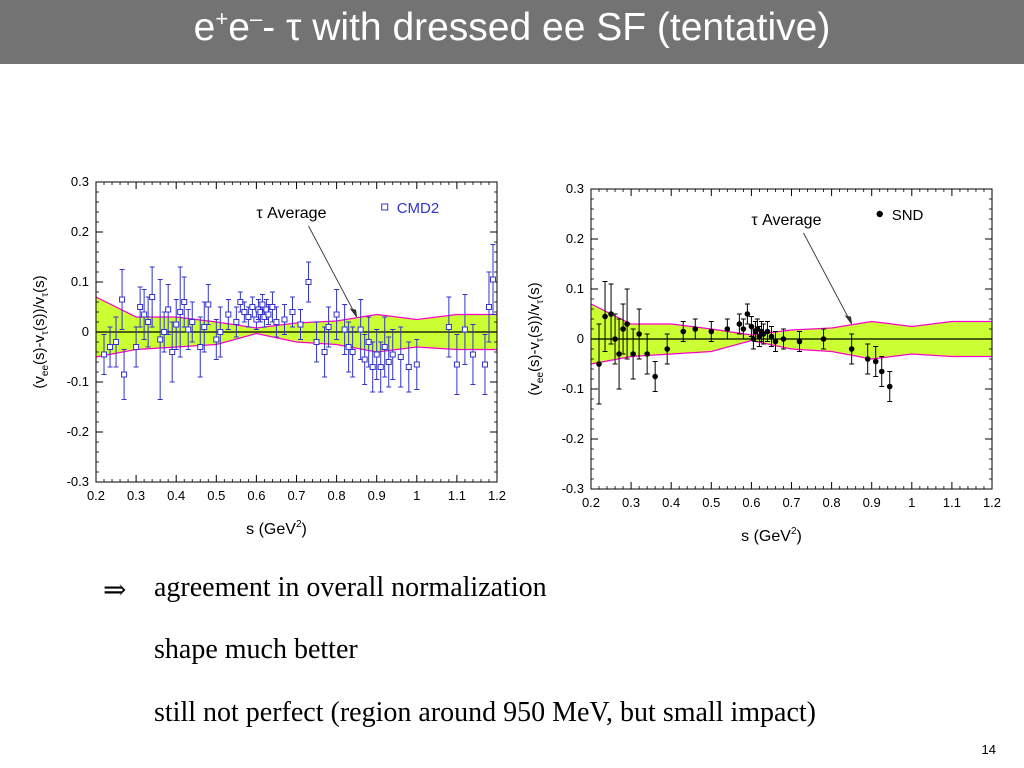  I want to click on annotation-arrowhead, so click(848, 320).